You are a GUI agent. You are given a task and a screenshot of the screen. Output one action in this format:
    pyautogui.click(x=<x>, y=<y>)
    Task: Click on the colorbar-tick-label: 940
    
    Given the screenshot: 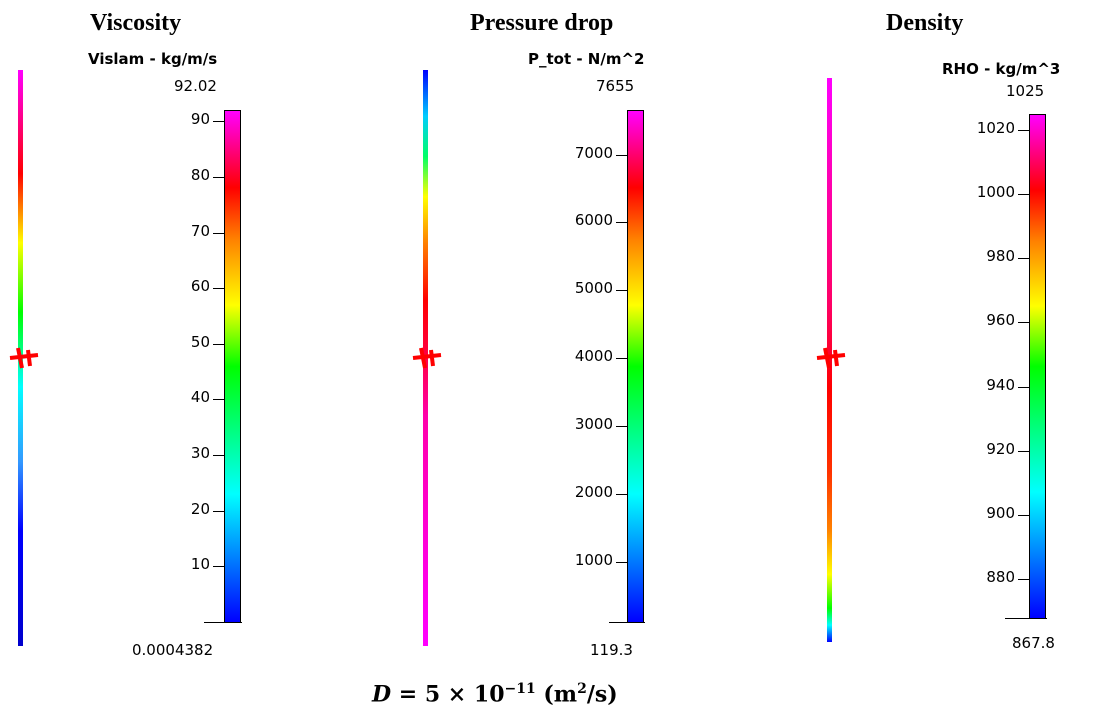 What is the action you would take?
    pyautogui.click(x=1000, y=385)
    